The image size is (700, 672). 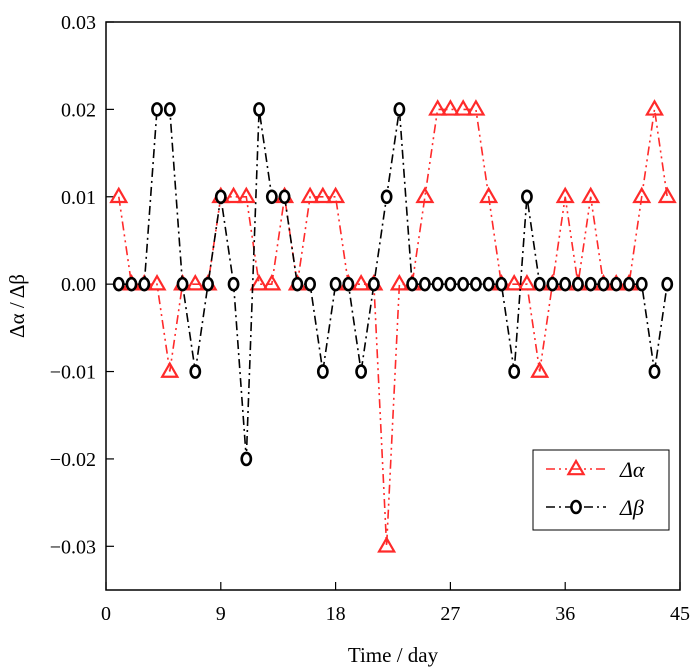 What do you see at coordinates (106, 614) in the screenshot?
I see `x-tick-label: 0` at bounding box center [106, 614].